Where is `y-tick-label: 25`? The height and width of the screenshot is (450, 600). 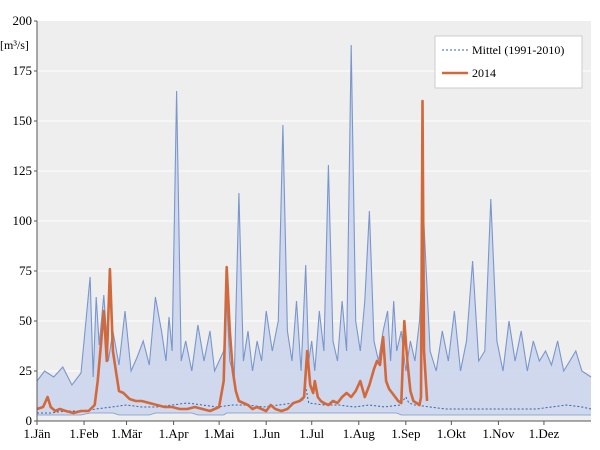 y-tick-label: 25 is located at coordinates (25, 370).